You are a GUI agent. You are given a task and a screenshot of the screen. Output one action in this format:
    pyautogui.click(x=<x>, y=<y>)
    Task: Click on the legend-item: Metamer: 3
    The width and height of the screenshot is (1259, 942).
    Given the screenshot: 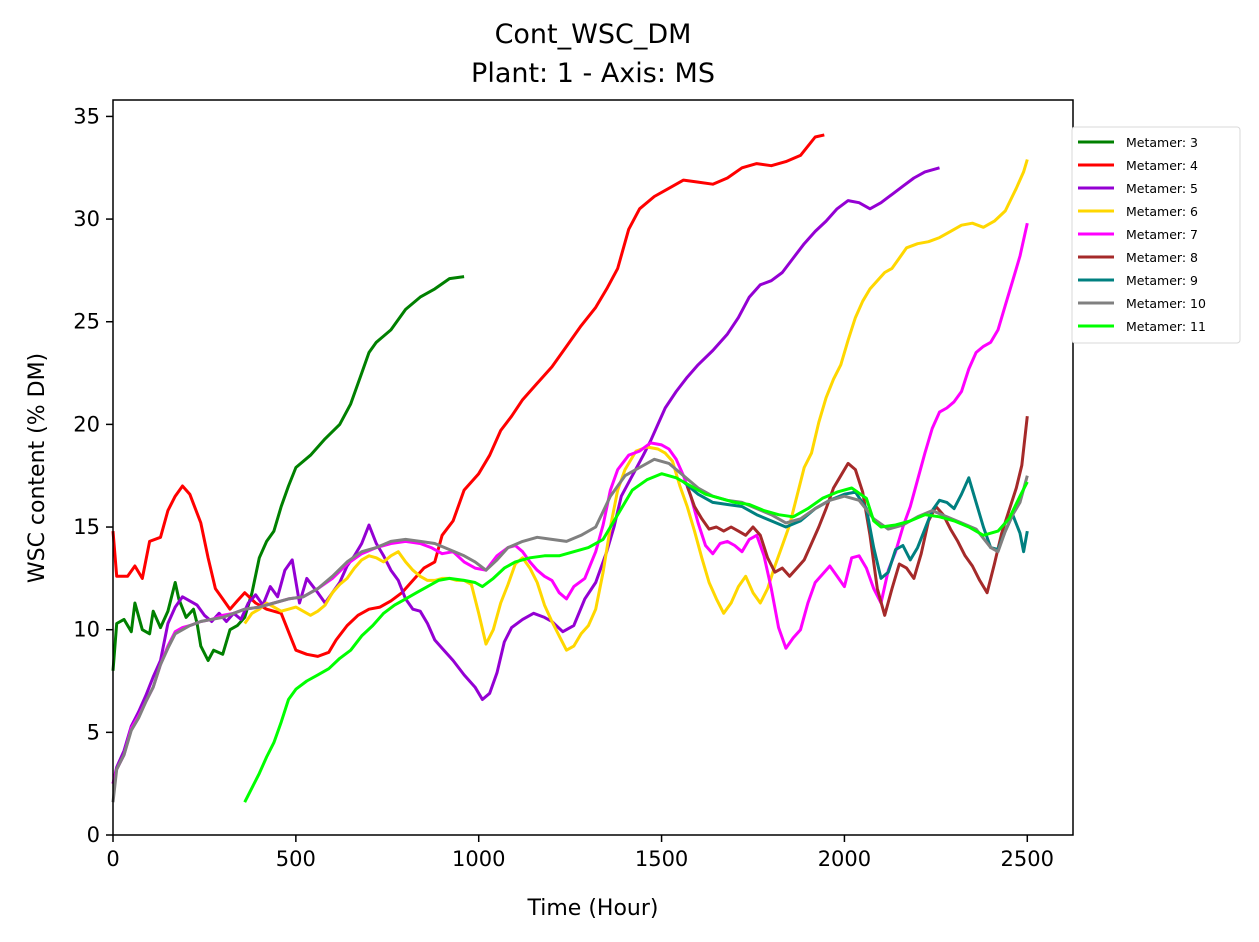 What is the action you would take?
    pyautogui.click(x=1138, y=142)
    